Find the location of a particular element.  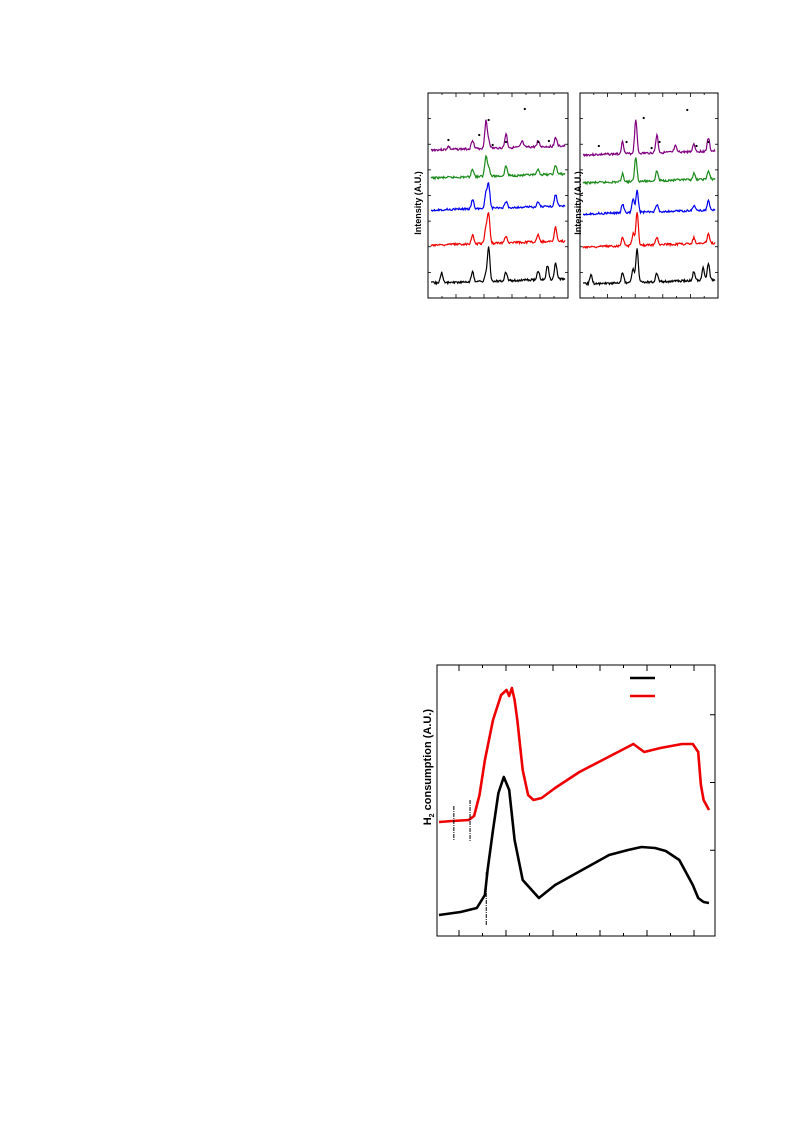

tpr-chart is located at coordinates (576, 800).